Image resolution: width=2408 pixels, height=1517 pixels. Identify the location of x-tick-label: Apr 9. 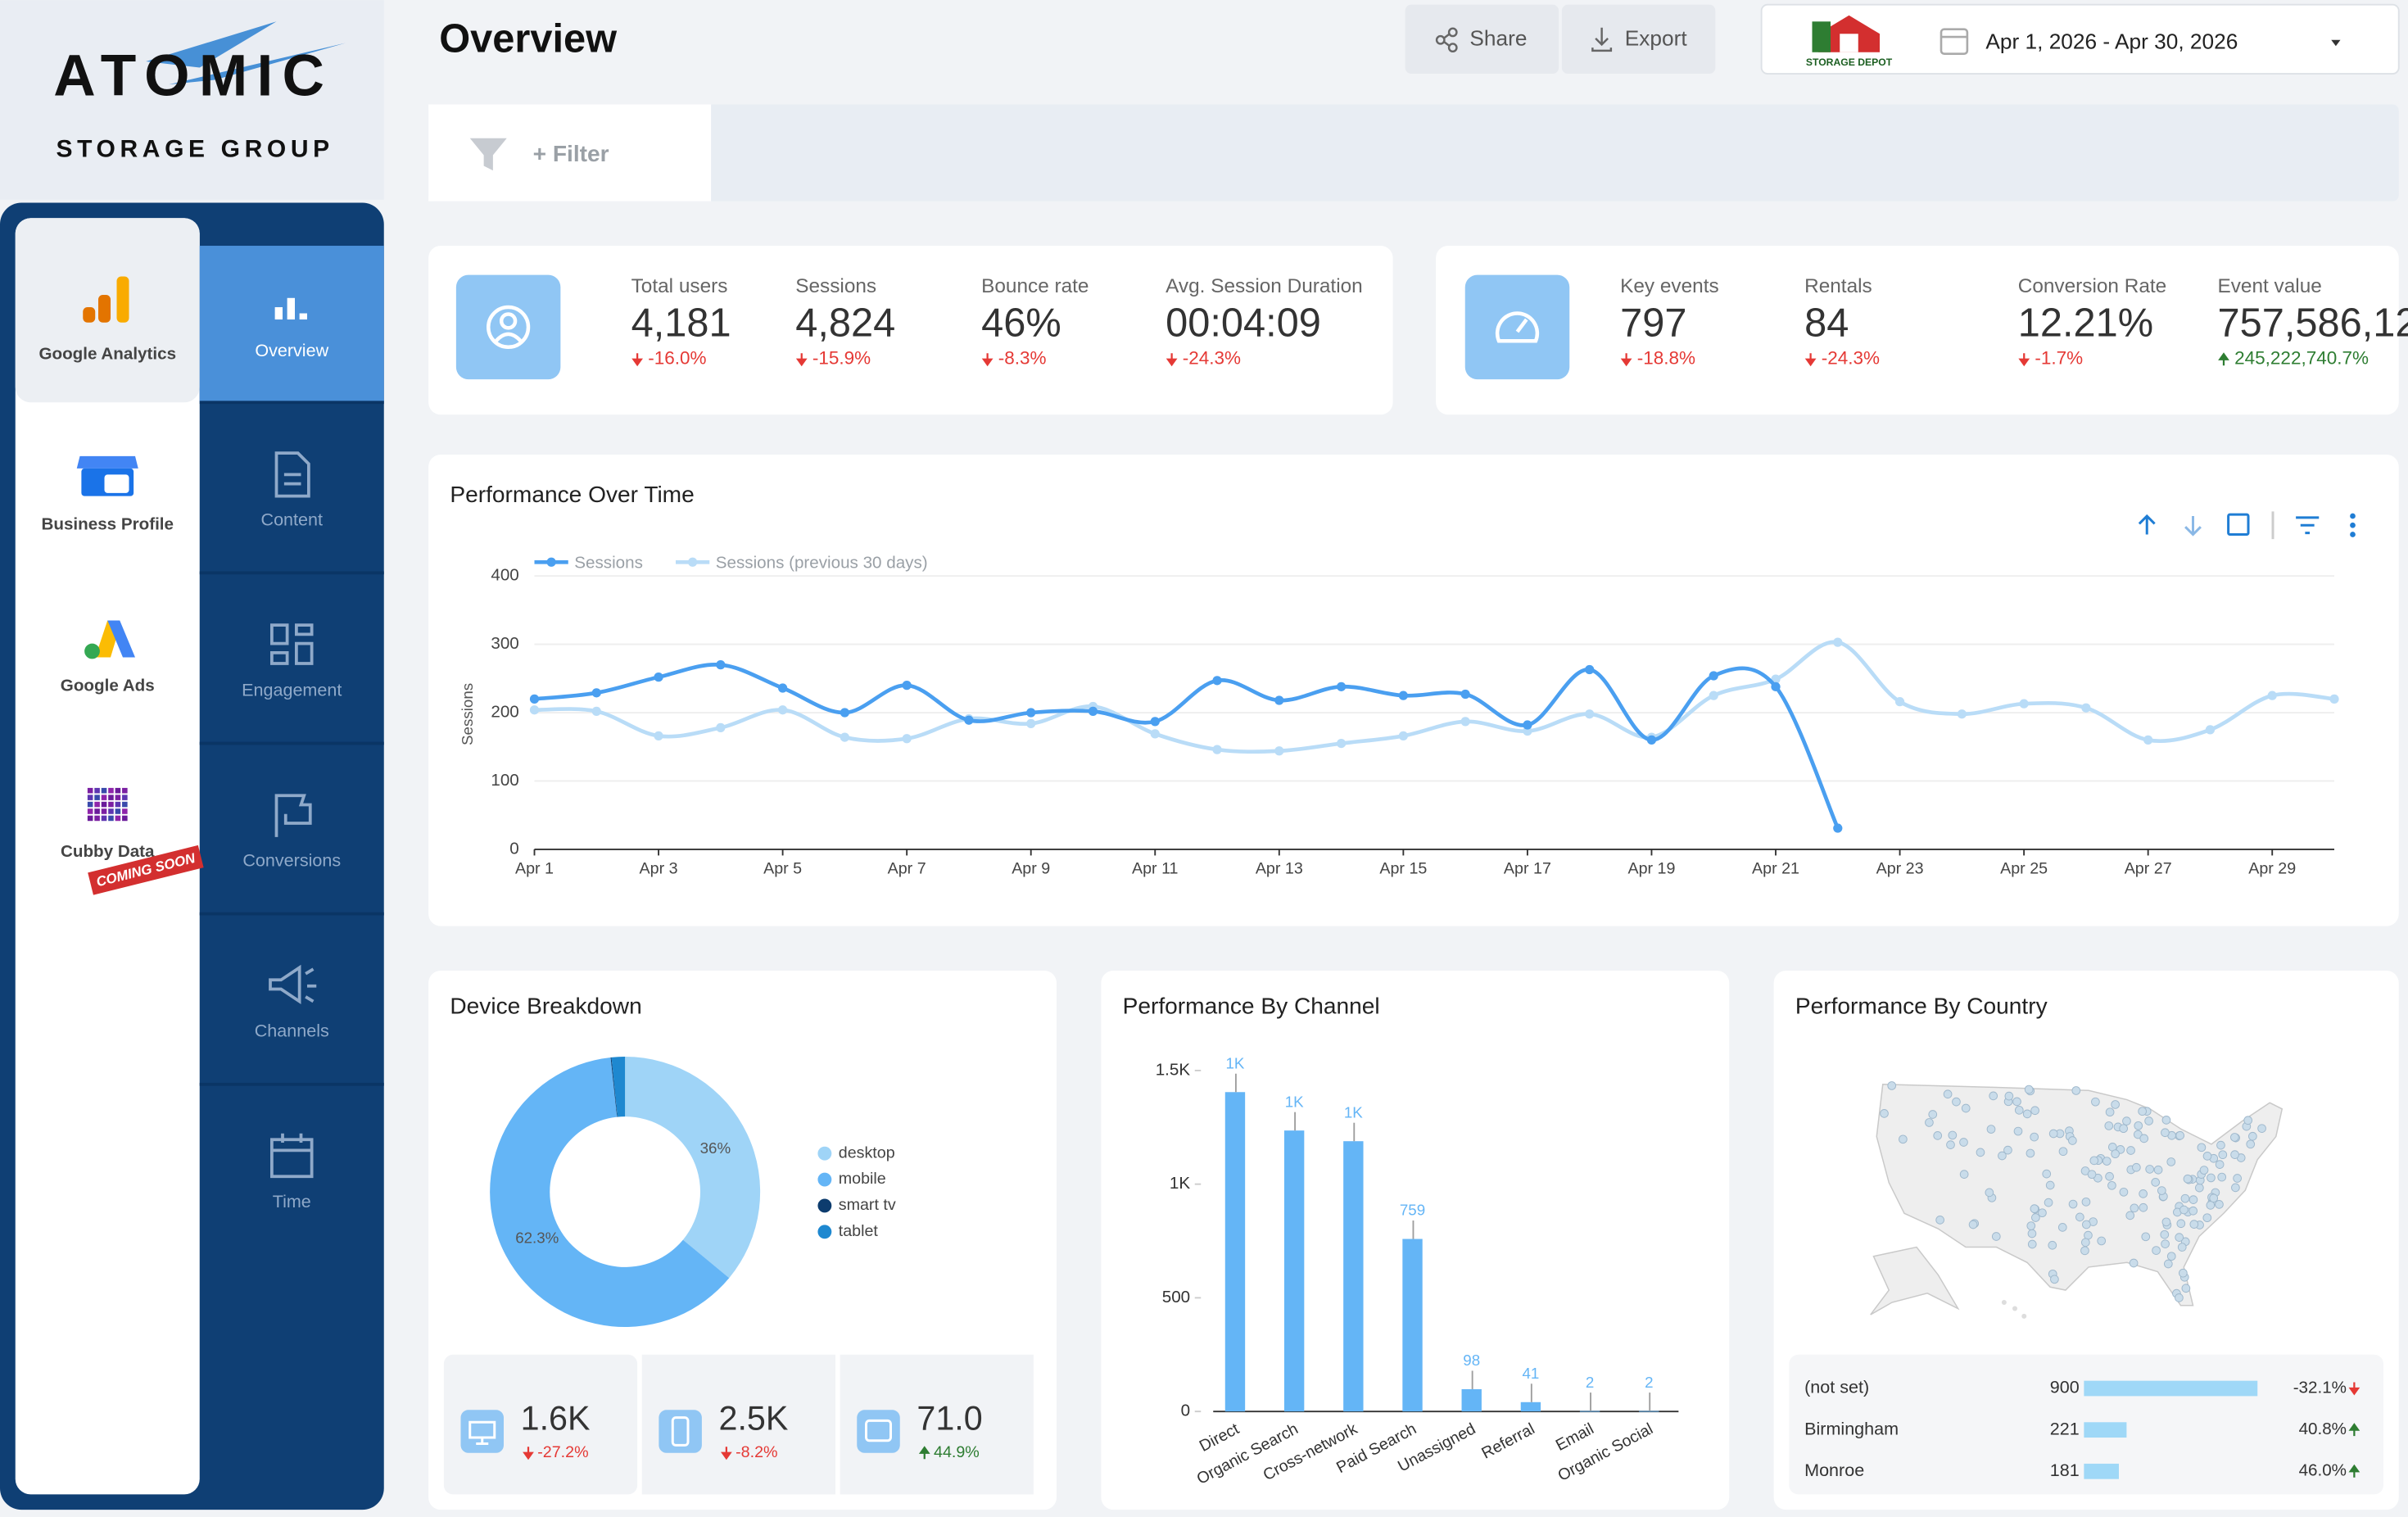
(1031, 868).